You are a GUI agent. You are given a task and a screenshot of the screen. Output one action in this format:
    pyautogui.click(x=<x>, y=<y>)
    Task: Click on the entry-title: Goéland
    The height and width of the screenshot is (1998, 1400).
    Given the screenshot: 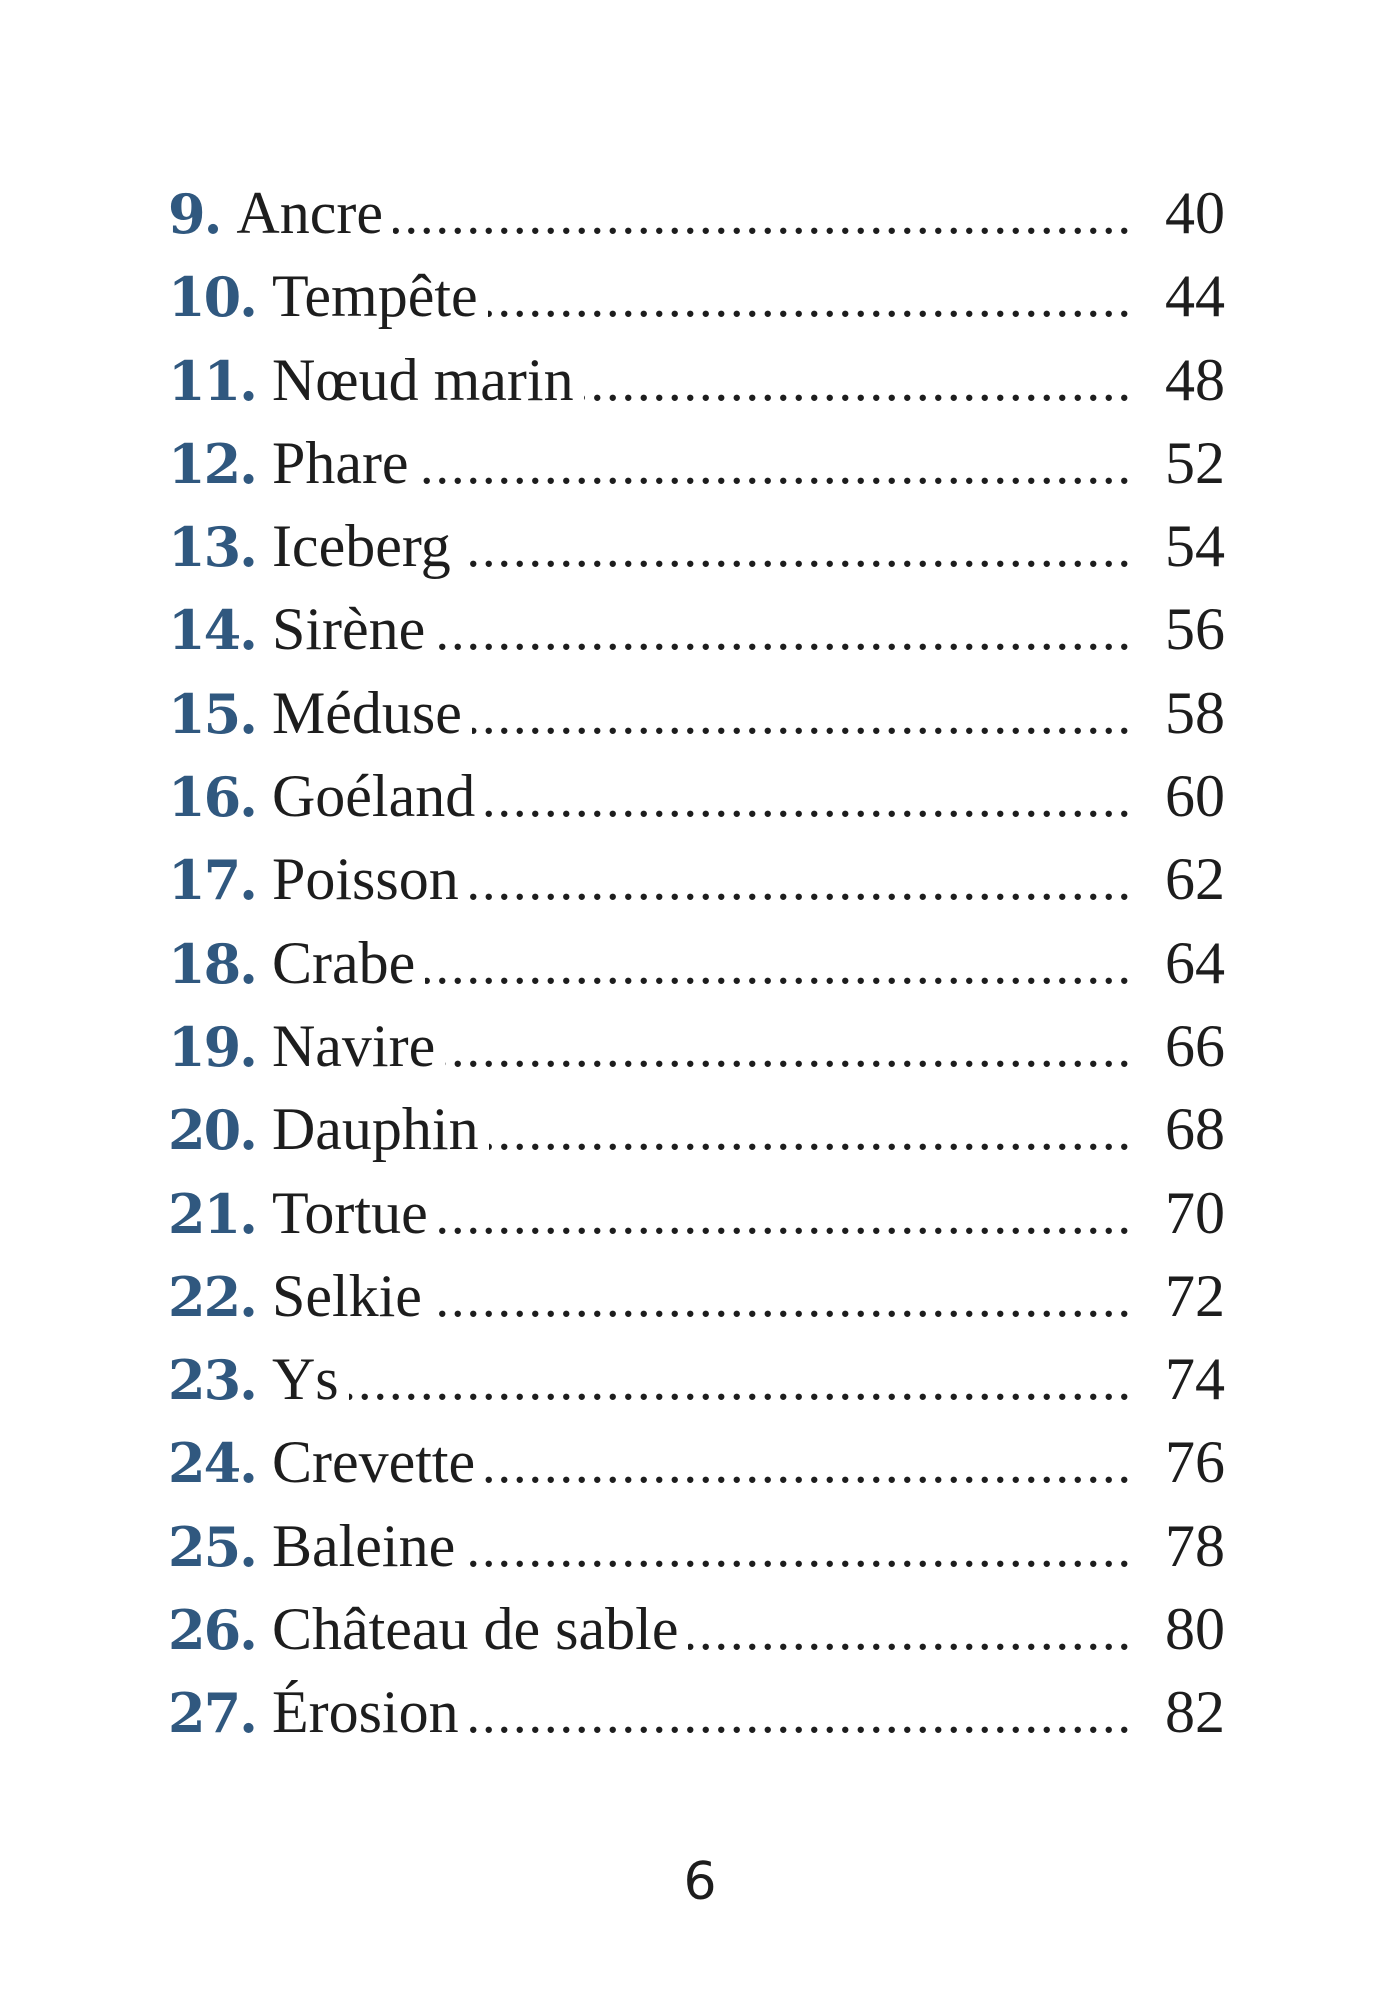 What is the action you would take?
    pyautogui.click(x=373, y=796)
    